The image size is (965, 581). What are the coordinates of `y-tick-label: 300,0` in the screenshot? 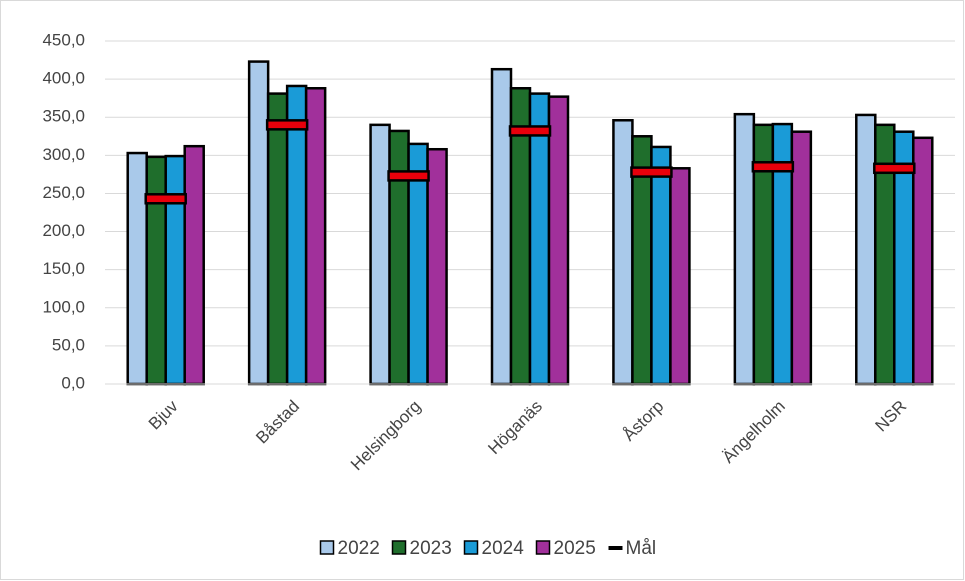 It's located at (63, 154).